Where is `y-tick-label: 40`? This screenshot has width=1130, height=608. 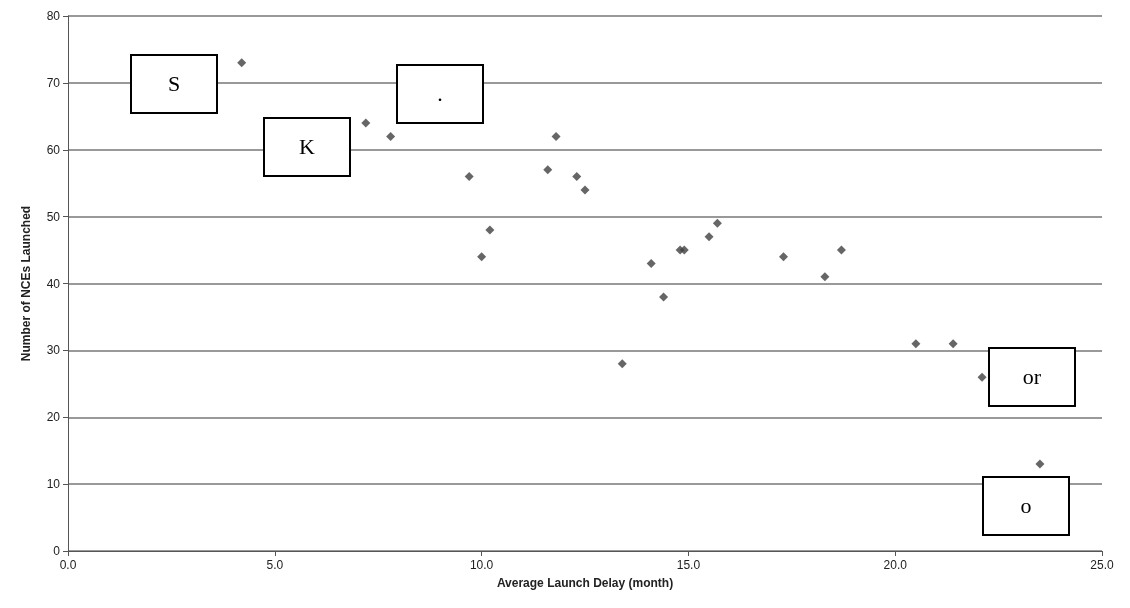 y-tick-label: 40 is located at coordinates (53, 283).